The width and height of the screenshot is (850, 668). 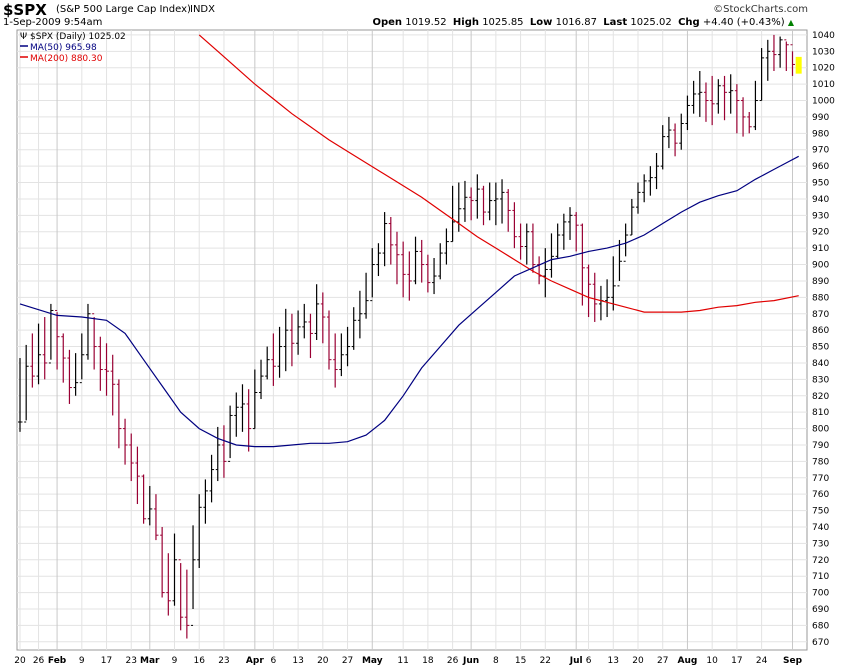 What do you see at coordinates (23, 37) in the screenshot?
I see `legend-price-glyph: Ψ` at bounding box center [23, 37].